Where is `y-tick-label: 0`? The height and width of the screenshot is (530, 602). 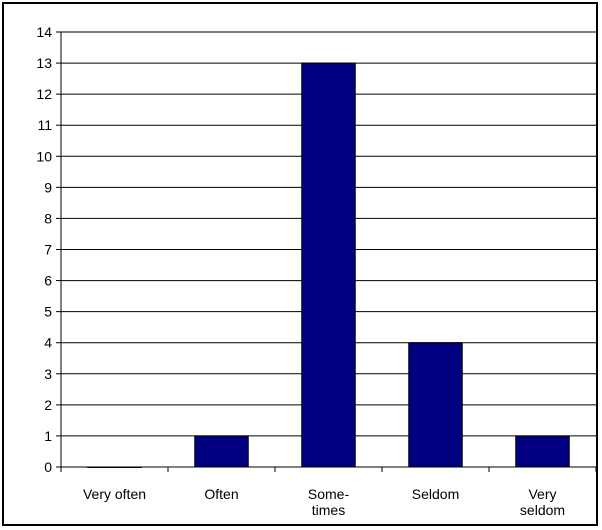
y-tick-label: 0 is located at coordinates (48, 467).